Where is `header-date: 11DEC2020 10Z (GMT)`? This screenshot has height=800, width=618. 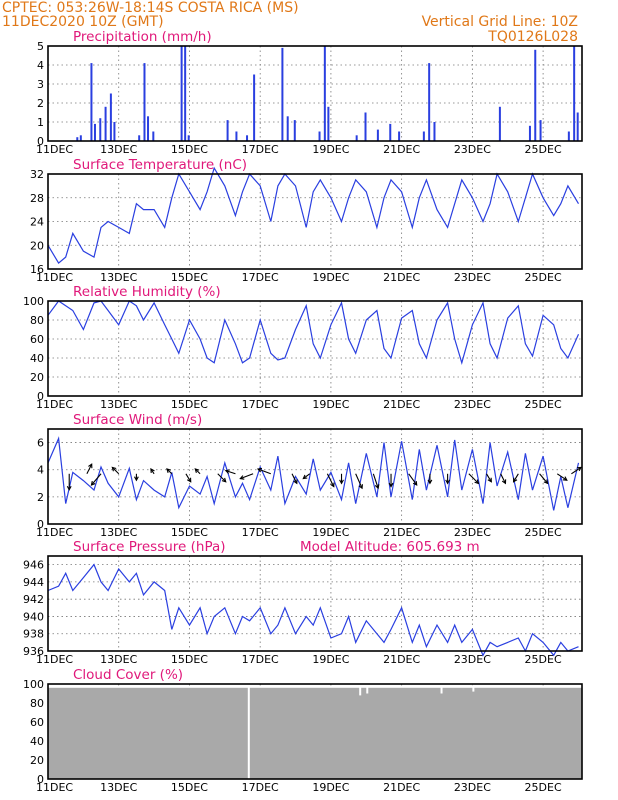 header-date: 11DEC2020 10Z (GMT) is located at coordinates (83, 22).